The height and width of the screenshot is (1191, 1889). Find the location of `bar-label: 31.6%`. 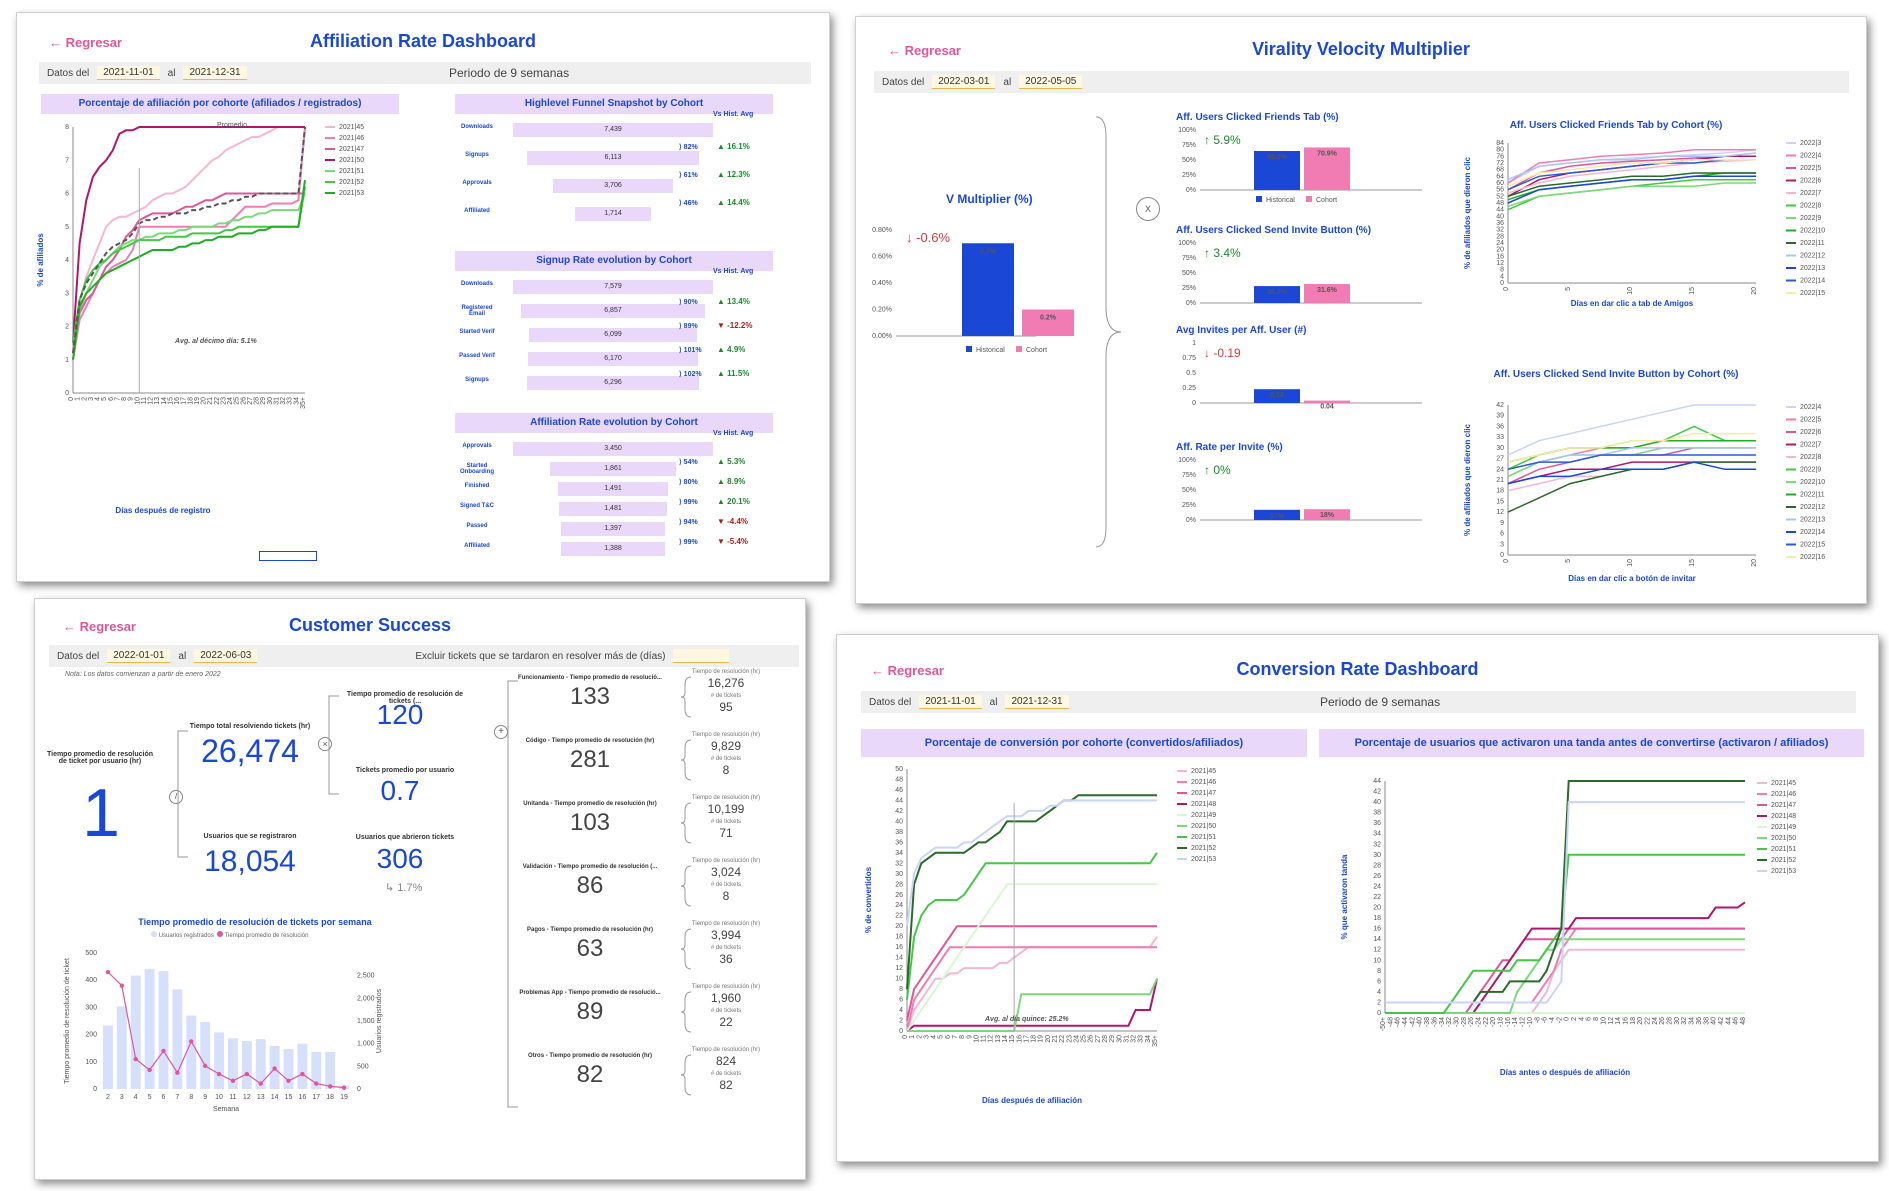

bar-label: 31.6% is located at coordinates (1327, 290).